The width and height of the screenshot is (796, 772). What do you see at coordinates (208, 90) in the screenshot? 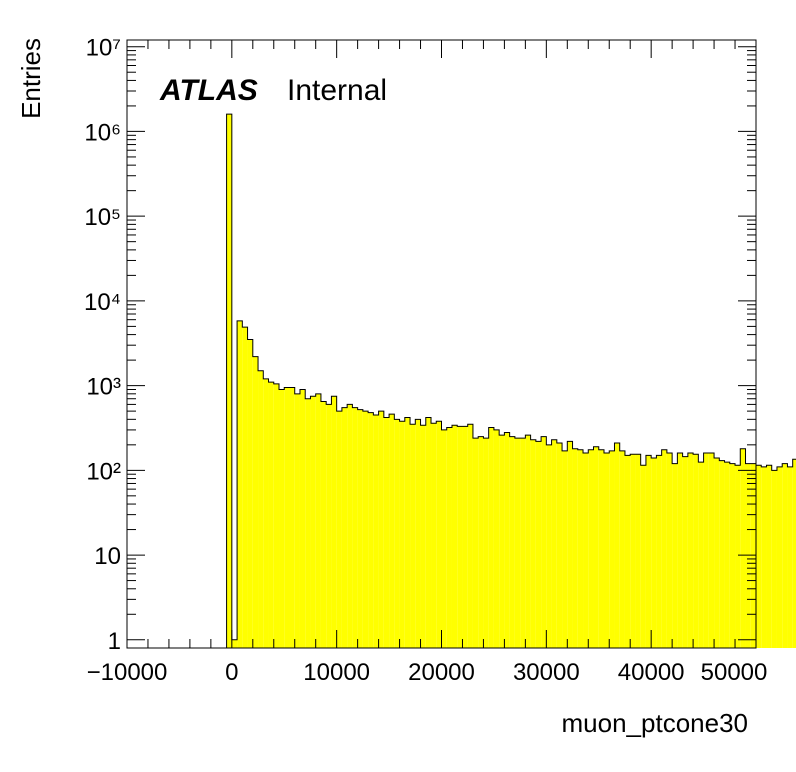
I see `atlas-label: ATLAS` at bounding box center [208, 90].